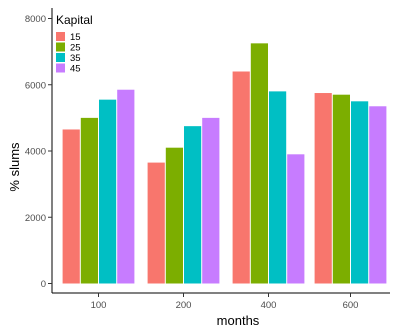 Image resolution: width=395 pixels, height=329 pixels. Describe the element at coordinates (75, 48) in the screenshot. I see `legend-label-25: 25` at that location.